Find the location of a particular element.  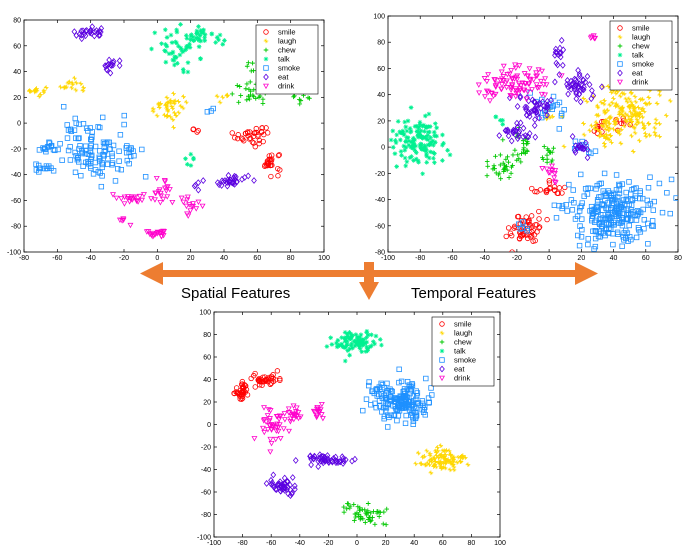

y-tick-label: -40 is located at coordinates (206, 470).